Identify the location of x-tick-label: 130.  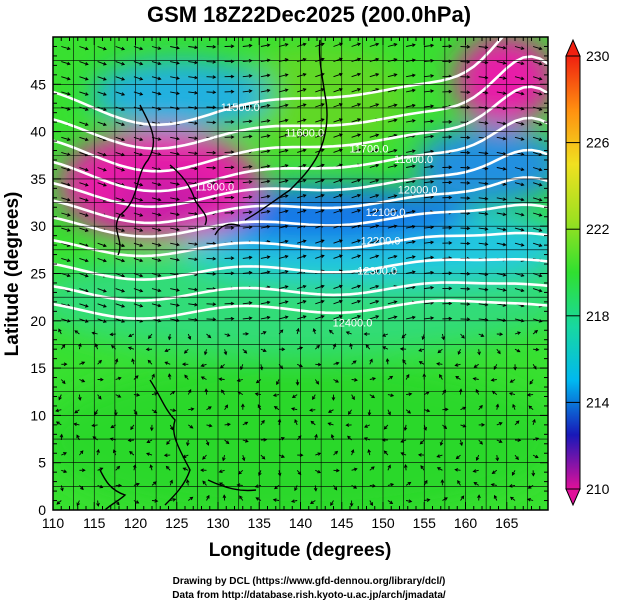
(218, 523).